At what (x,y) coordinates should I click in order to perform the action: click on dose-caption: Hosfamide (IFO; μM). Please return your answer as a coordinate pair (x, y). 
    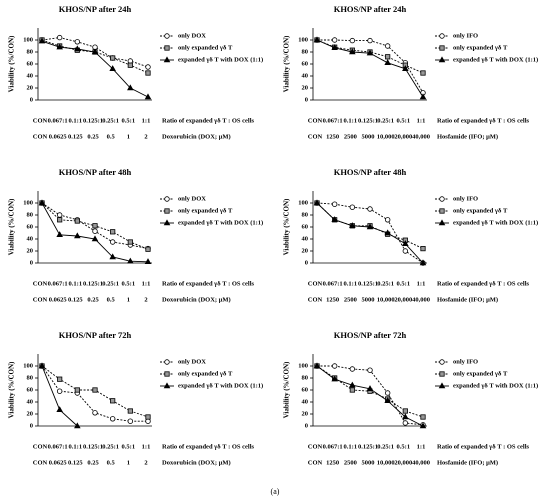
    Looking at the image, I should click on (467, 462).